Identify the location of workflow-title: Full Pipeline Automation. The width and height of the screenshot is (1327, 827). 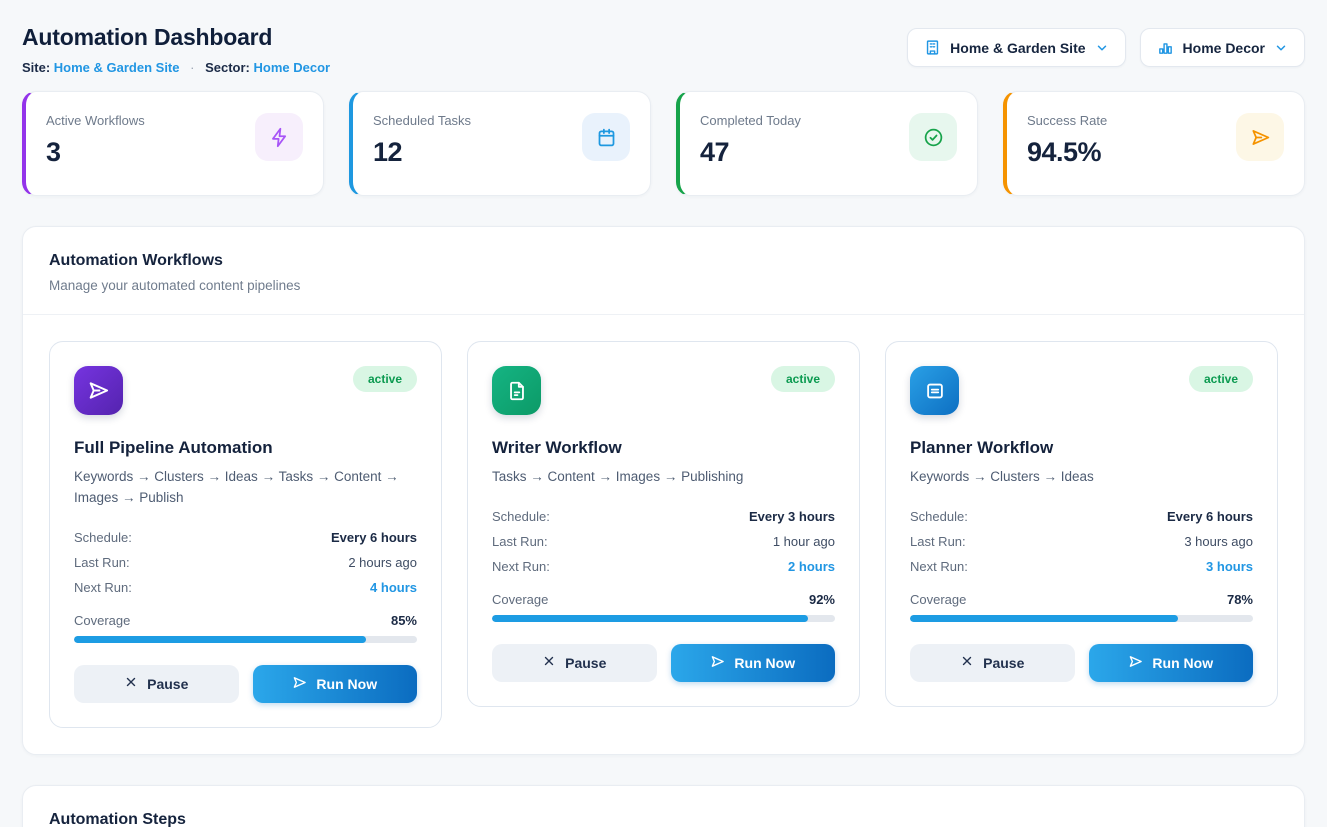
(173, 447).